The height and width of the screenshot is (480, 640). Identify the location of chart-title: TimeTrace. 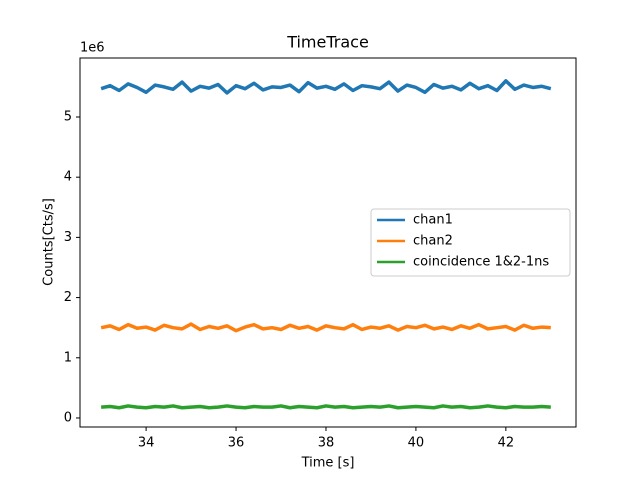
(327, 42).